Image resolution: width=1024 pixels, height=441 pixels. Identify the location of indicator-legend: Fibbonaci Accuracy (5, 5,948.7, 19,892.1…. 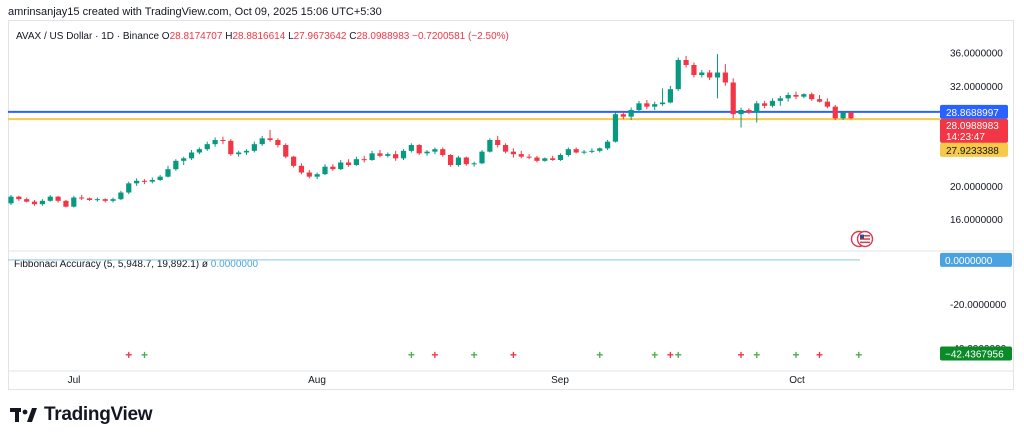
(136, 264).